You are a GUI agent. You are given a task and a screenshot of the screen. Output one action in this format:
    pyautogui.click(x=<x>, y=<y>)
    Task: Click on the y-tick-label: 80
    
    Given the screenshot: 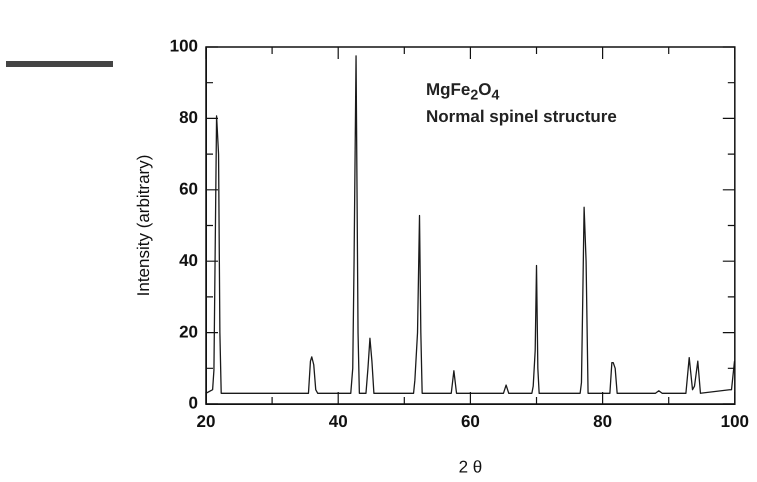 What is the action you would take?
    pyautogui.click(x=188, y=118)
    